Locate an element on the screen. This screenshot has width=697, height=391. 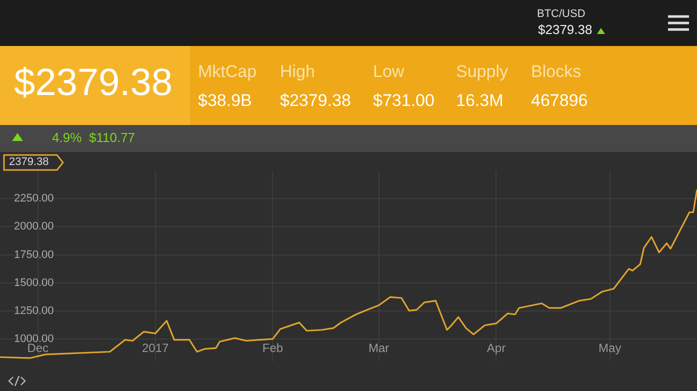
text: BTC/USD is located at coordinates (561, 14).